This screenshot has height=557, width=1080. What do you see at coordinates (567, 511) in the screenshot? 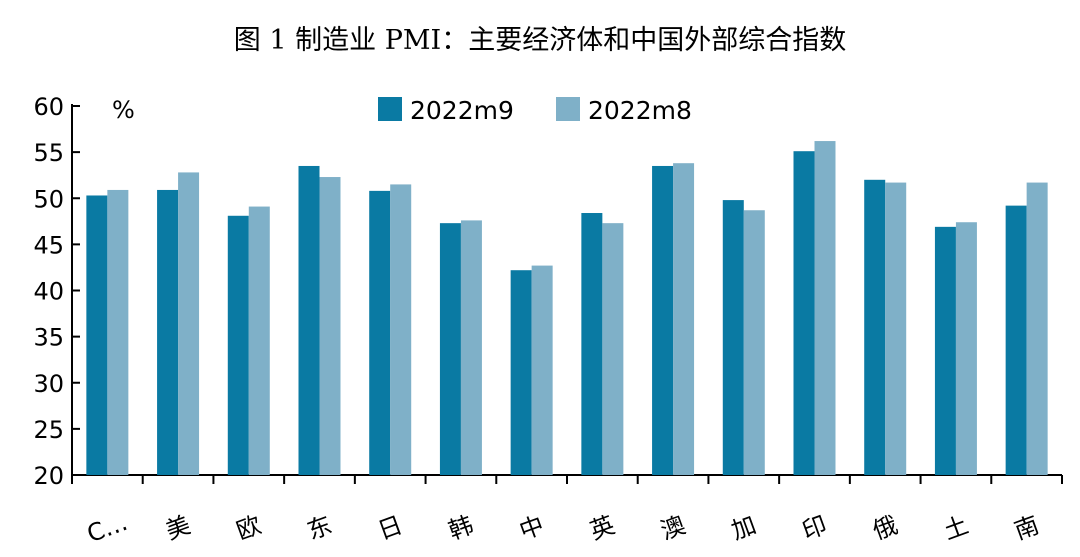
I see `x-axis: C… 美 欧 东 日 韩 中 英 澳 加 印 俄 土 南` at bounding box center [567, 511].